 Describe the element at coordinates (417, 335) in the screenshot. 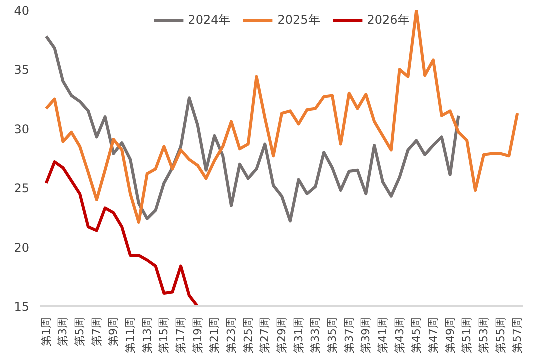

I see `x-tick-label: 第45周` at that location.